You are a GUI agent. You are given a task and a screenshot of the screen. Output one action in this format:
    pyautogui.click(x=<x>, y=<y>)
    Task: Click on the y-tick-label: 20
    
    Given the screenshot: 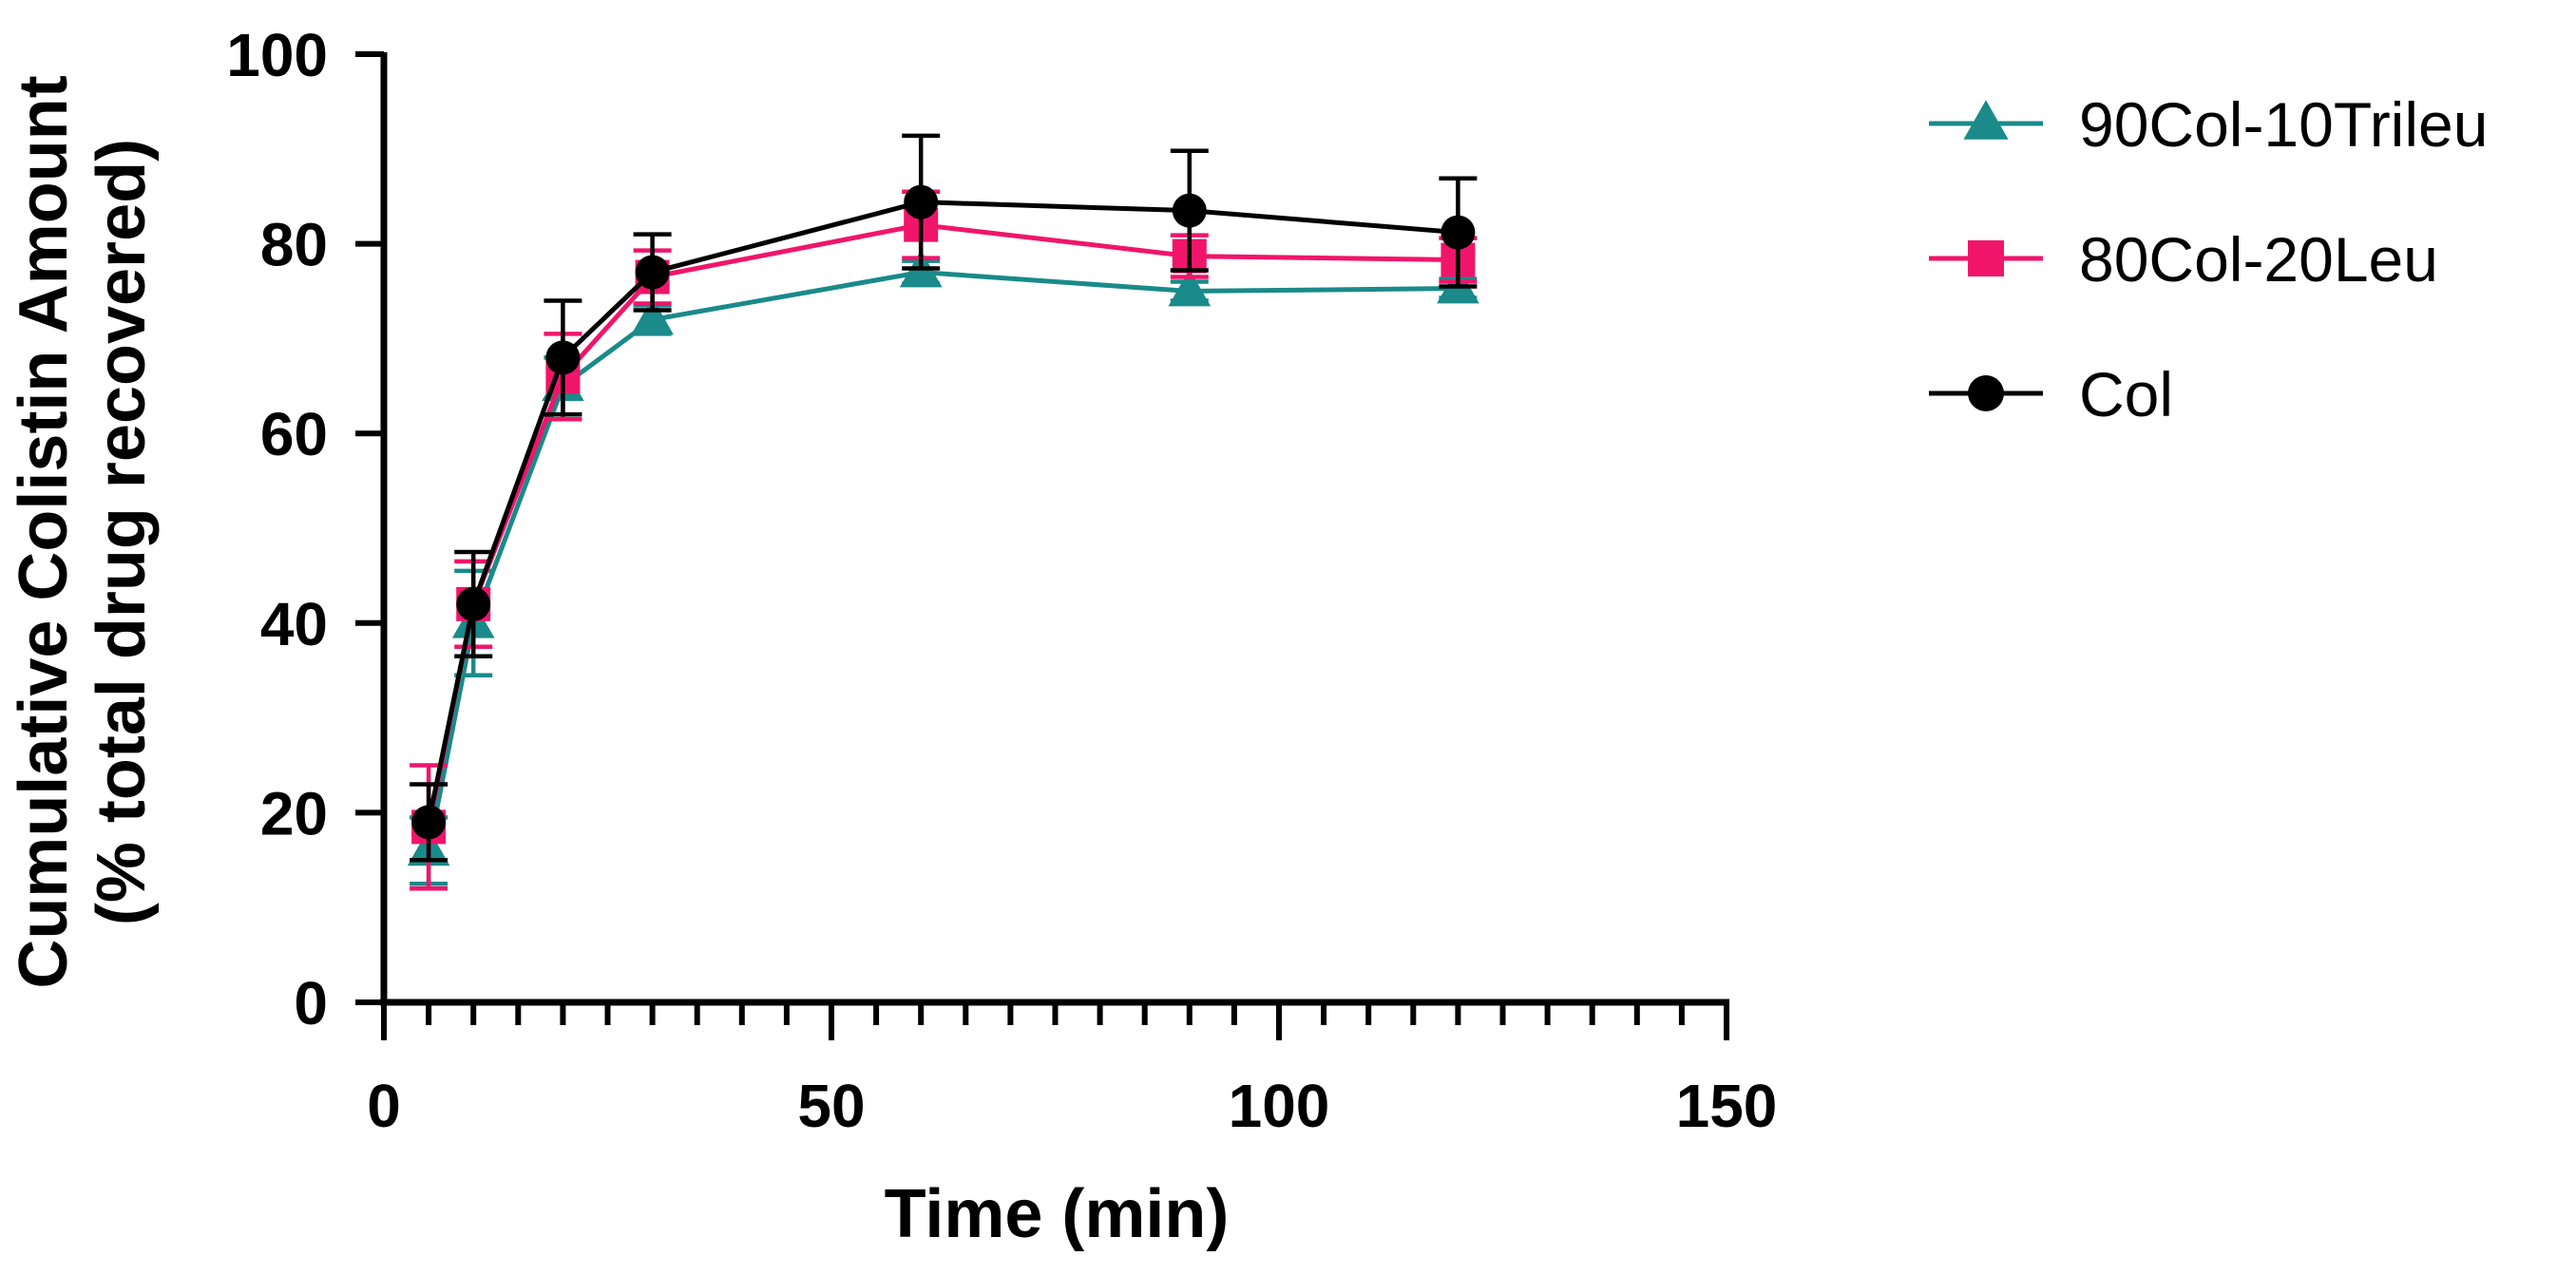 What is the action you would take?
    pyautogui.click(x=294, y=813)
    